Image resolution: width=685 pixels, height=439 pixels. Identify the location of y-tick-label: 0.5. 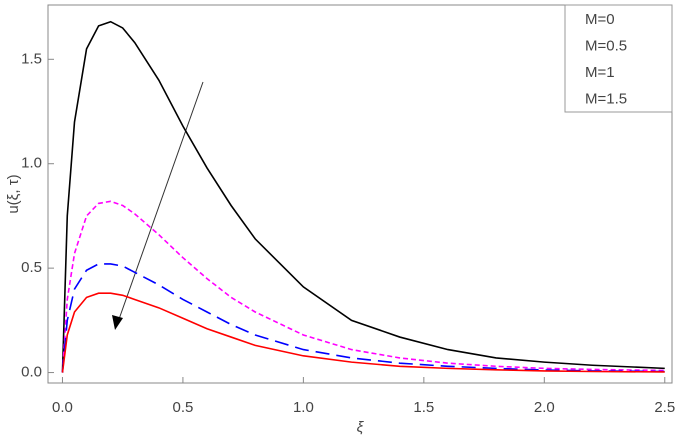
(31, 267).